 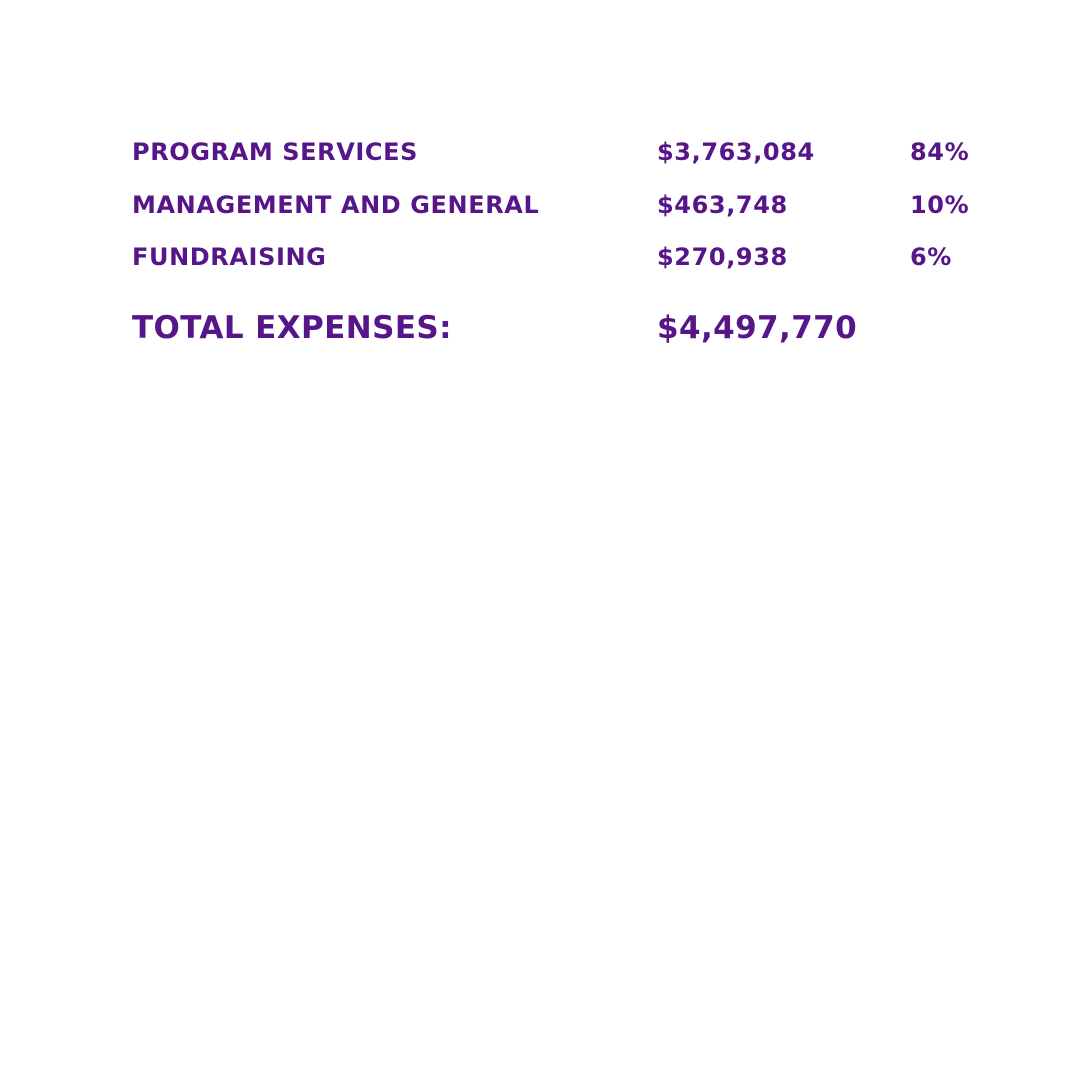 I want to click on total-row: TOTAL EXPENSES: $4,497,770, so click(x=562, y=328).